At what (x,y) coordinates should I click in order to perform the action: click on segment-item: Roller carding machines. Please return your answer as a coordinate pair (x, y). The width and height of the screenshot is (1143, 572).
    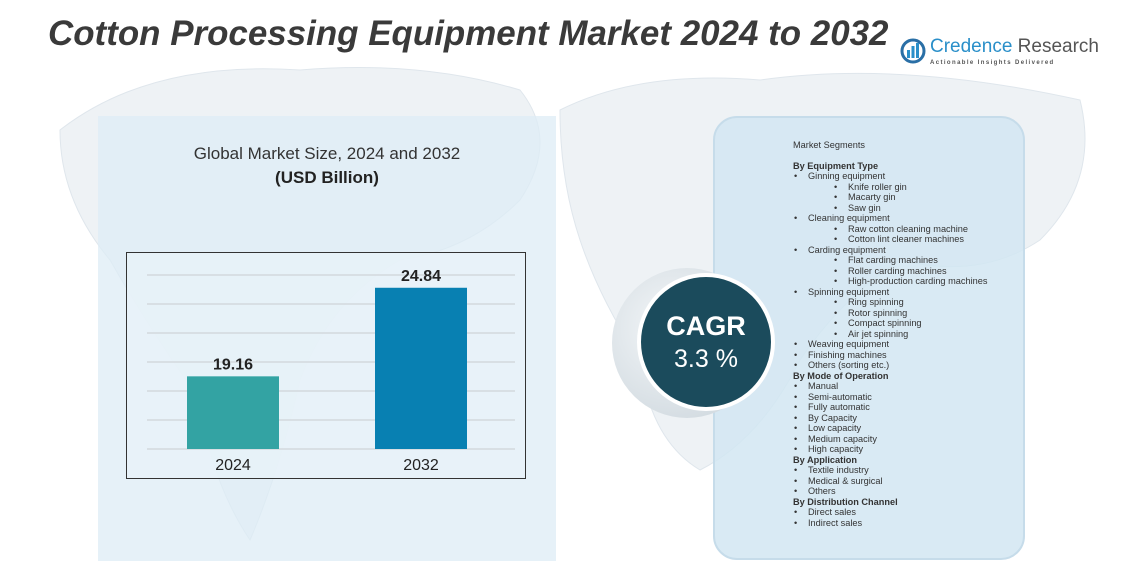
    Looking at the image, I should click on (890, 271).